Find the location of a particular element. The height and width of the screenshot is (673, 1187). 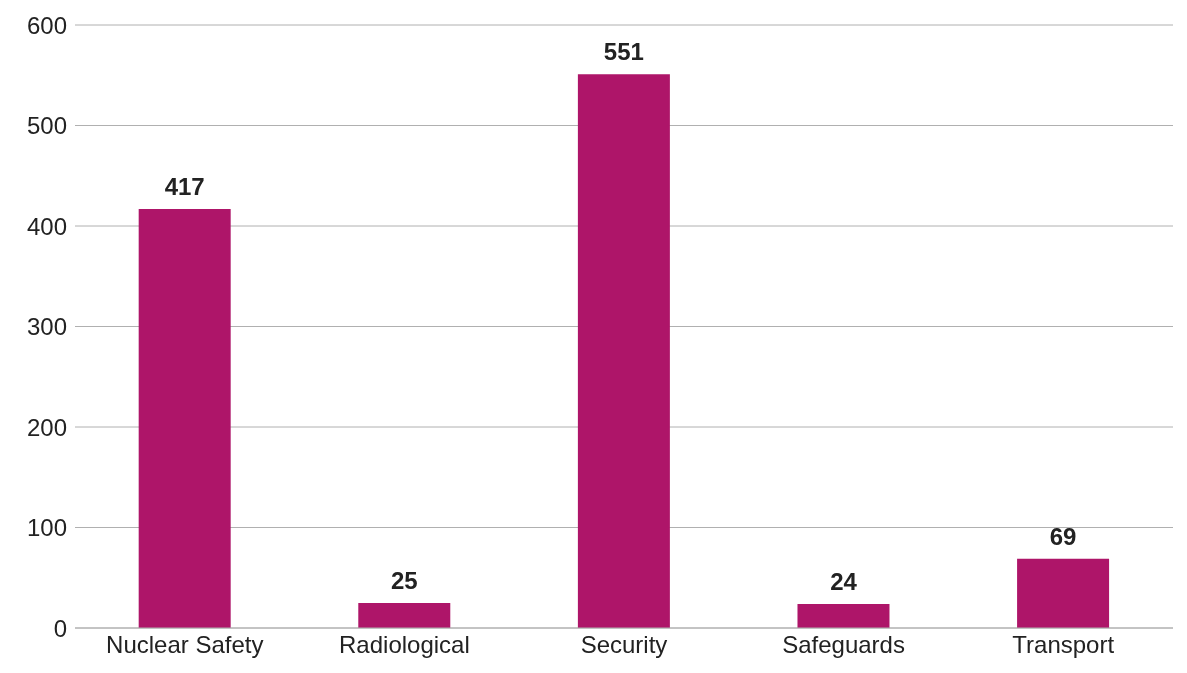

data-label: 551 is located at coordinates (623, 52).